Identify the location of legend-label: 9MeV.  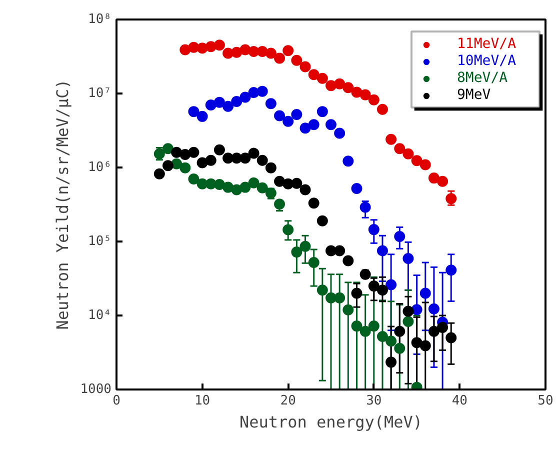
(474, 95).